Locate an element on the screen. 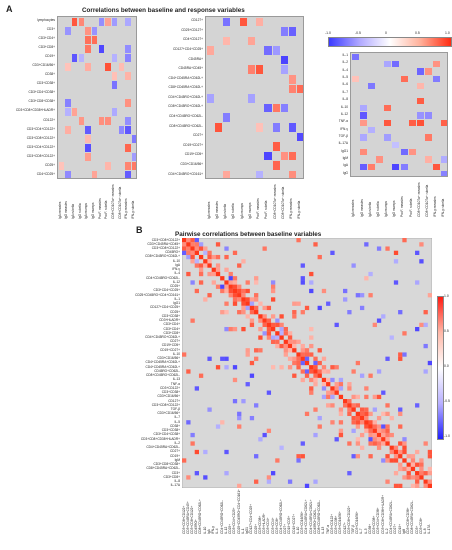  row-label: CD3+CD8+CD122+ is located at coordinates (165, 404).